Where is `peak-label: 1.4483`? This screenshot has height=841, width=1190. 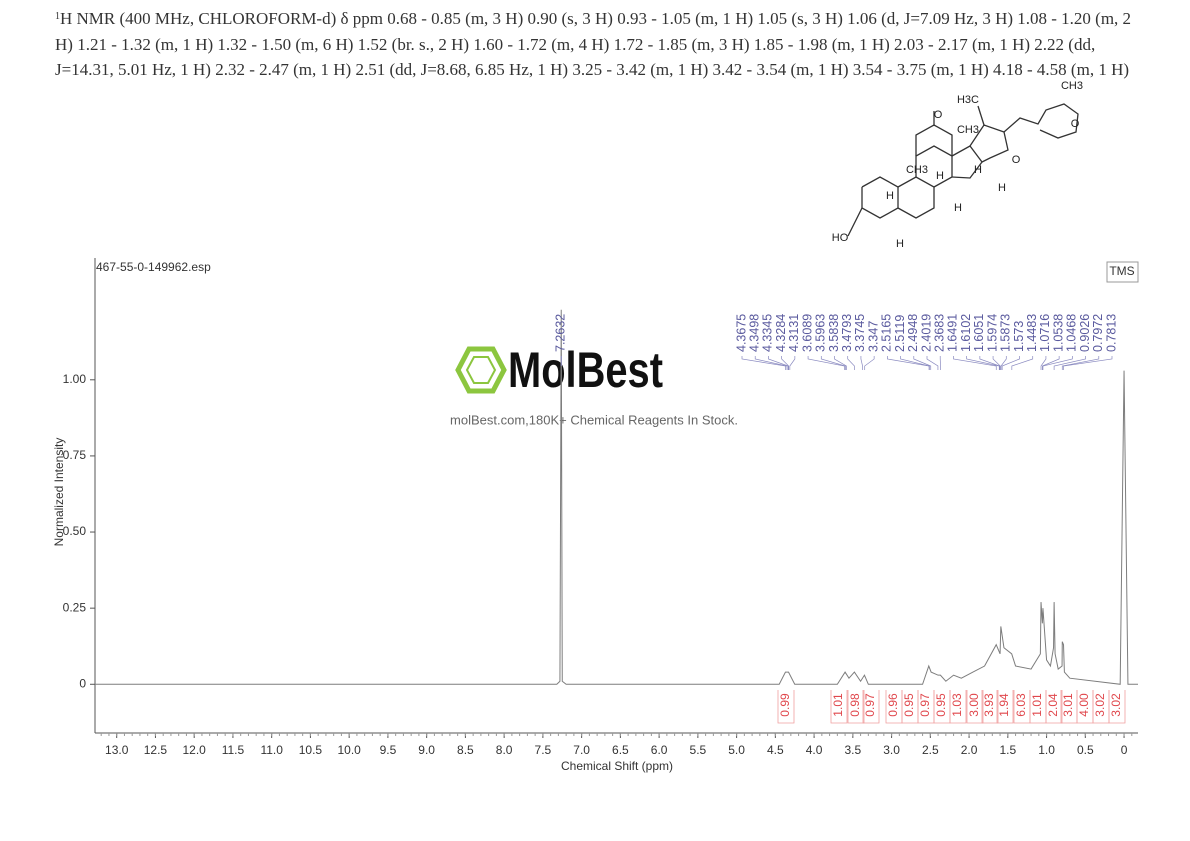
peak-label: 1.4483 is located at coordinates (1032, 333).